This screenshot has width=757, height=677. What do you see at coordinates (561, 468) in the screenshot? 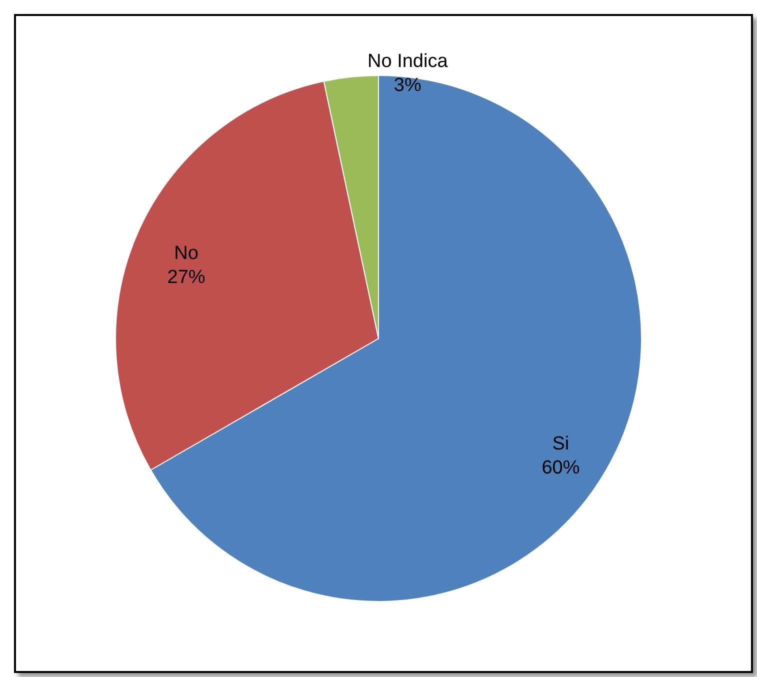
I see `data-label: 60%` at bounding box center [561, 468].